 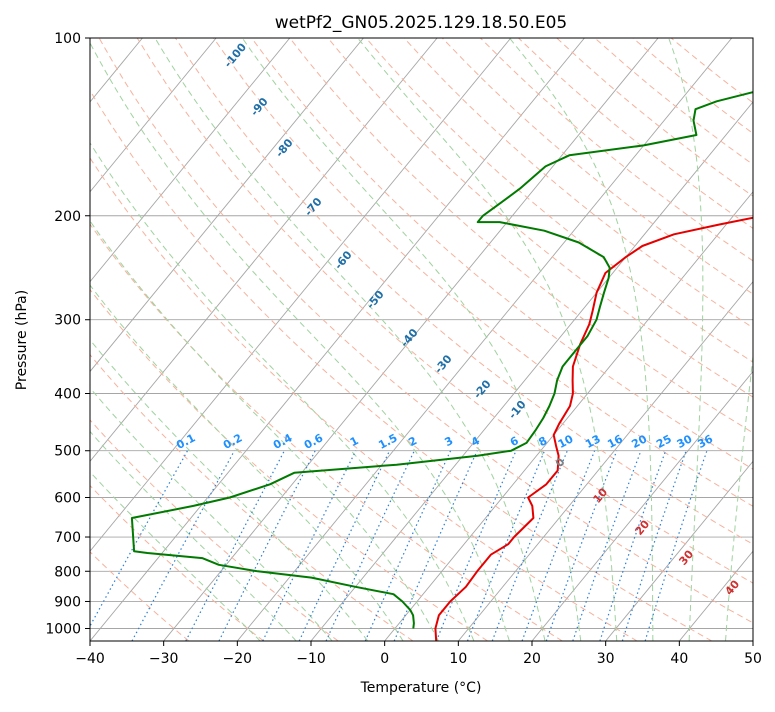 I want to click on x-tick-label: 0, so click(x=384, y=659).